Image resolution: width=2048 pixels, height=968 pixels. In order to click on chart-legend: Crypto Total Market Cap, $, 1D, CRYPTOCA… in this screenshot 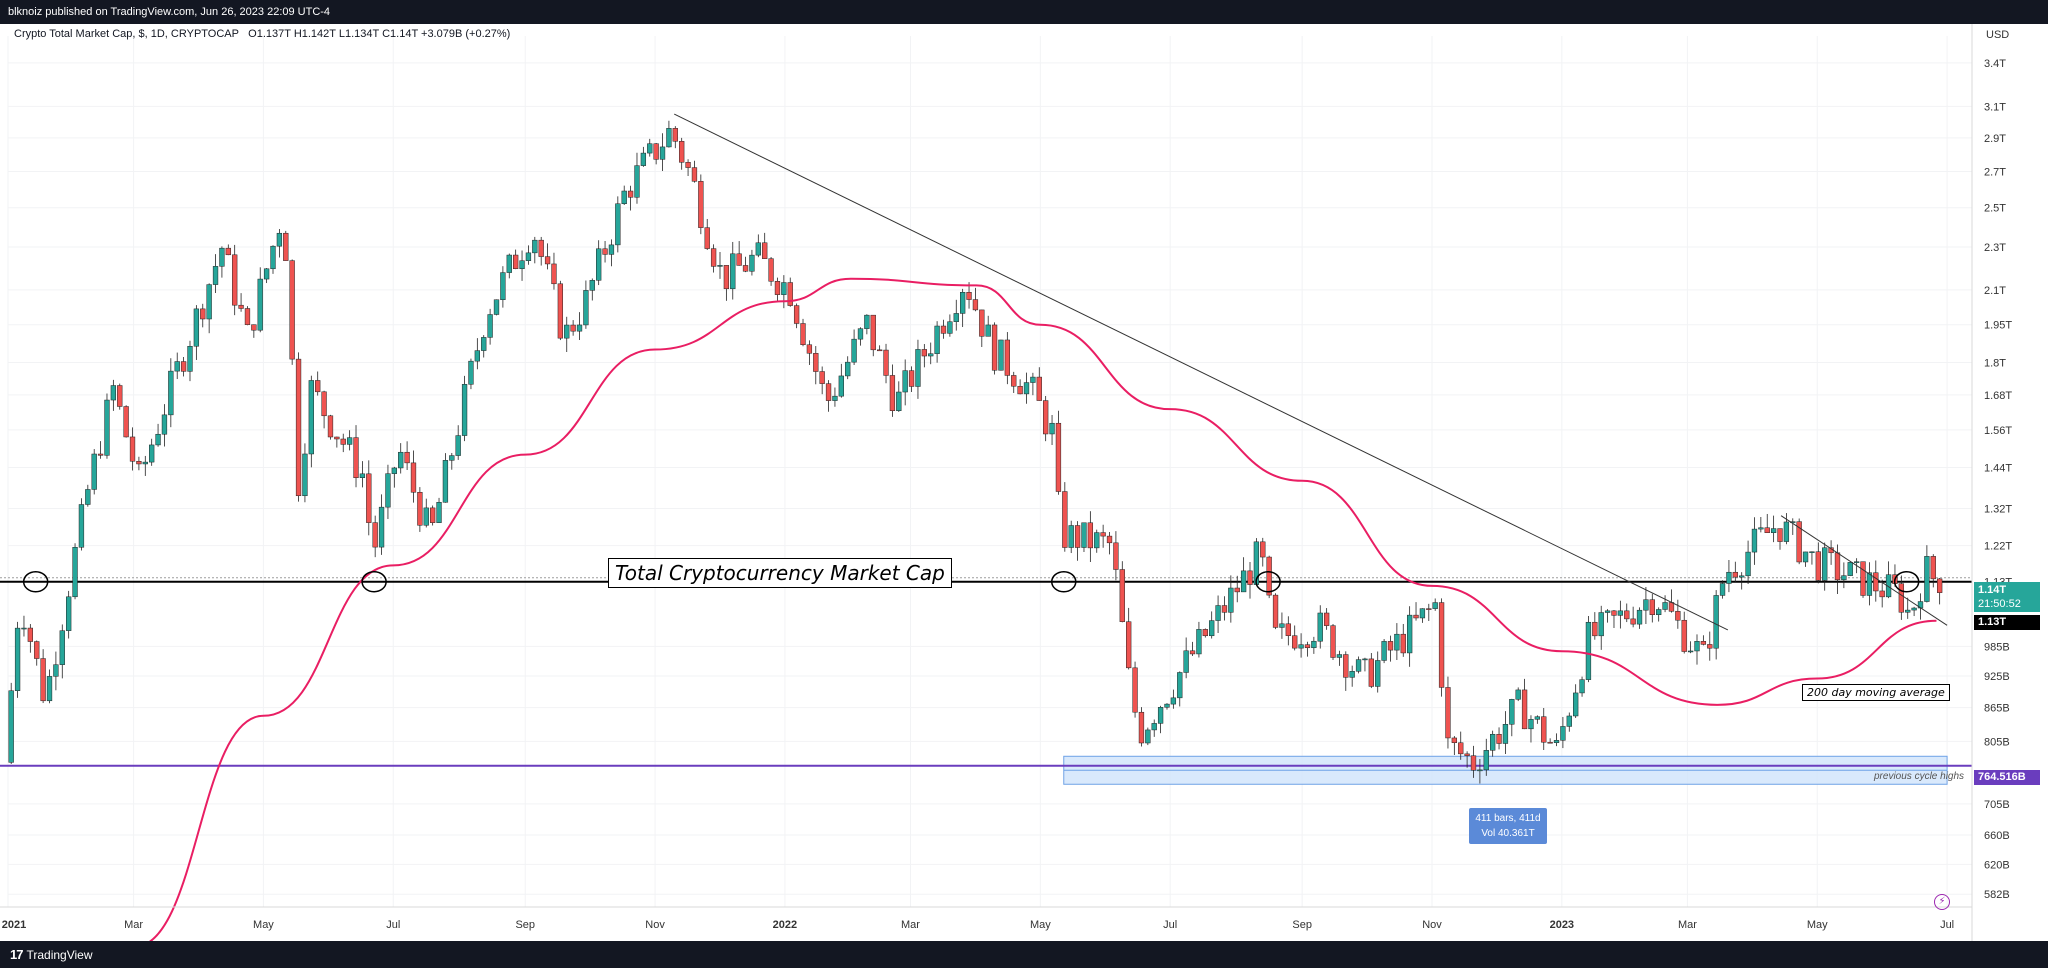, I will do `click(262, 34)`.